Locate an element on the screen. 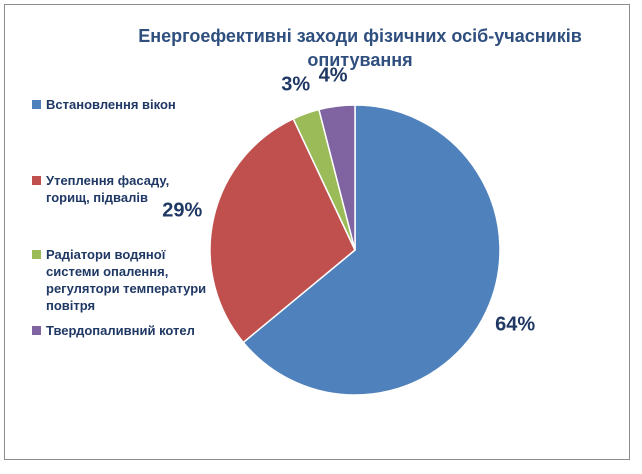 This screenshot has height=474, width=642. legend-item-windows: Встановлення вікон is located at coordinates (104, 104).